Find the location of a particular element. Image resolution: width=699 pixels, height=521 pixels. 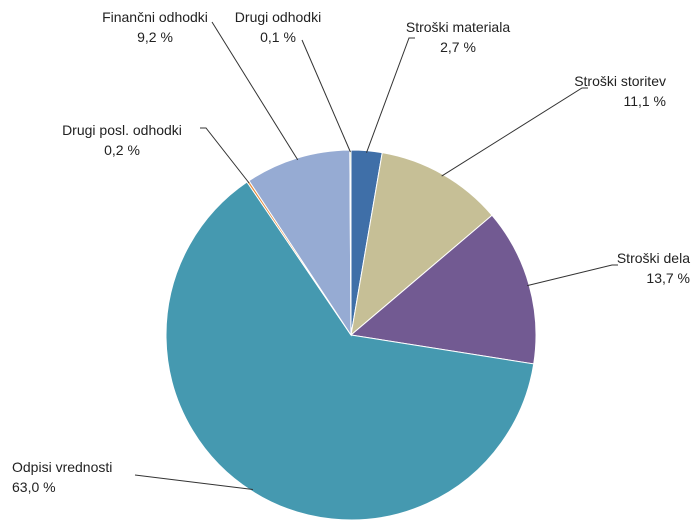

label-stroski-storitev-name: Stroški storitev is located at coordinates (620, 81).